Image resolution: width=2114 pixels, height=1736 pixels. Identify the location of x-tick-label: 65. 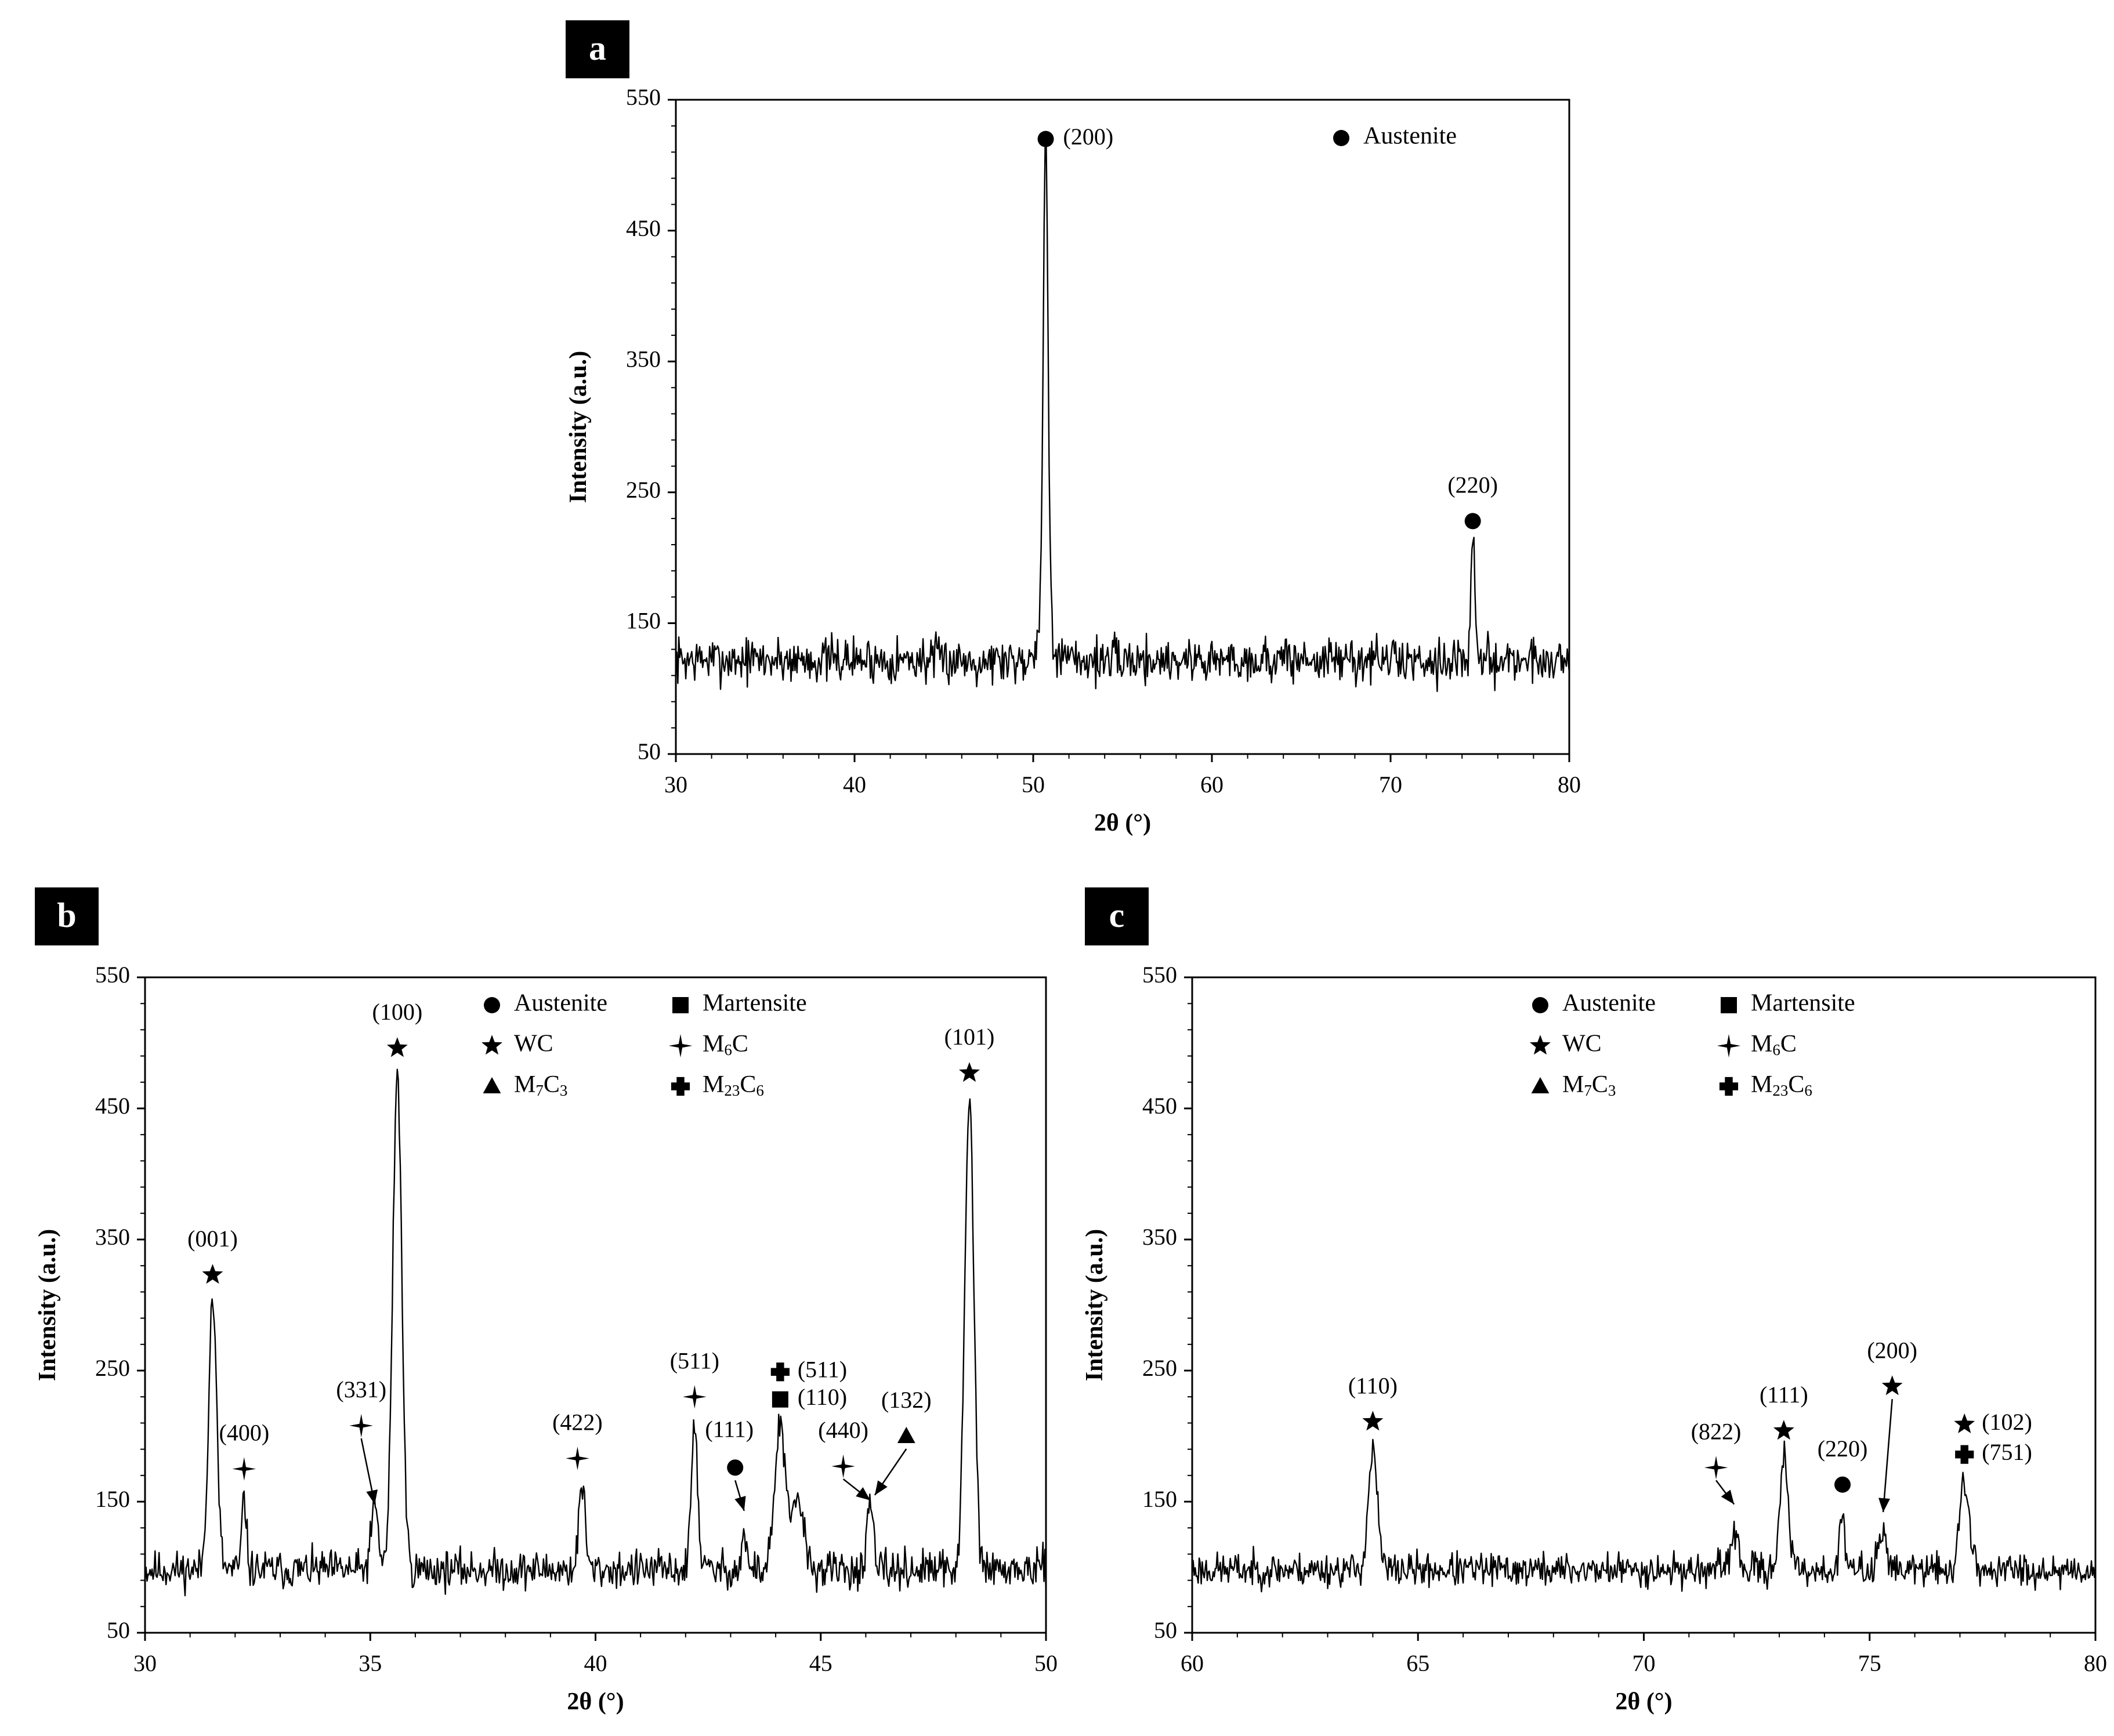
(1417, 1663).